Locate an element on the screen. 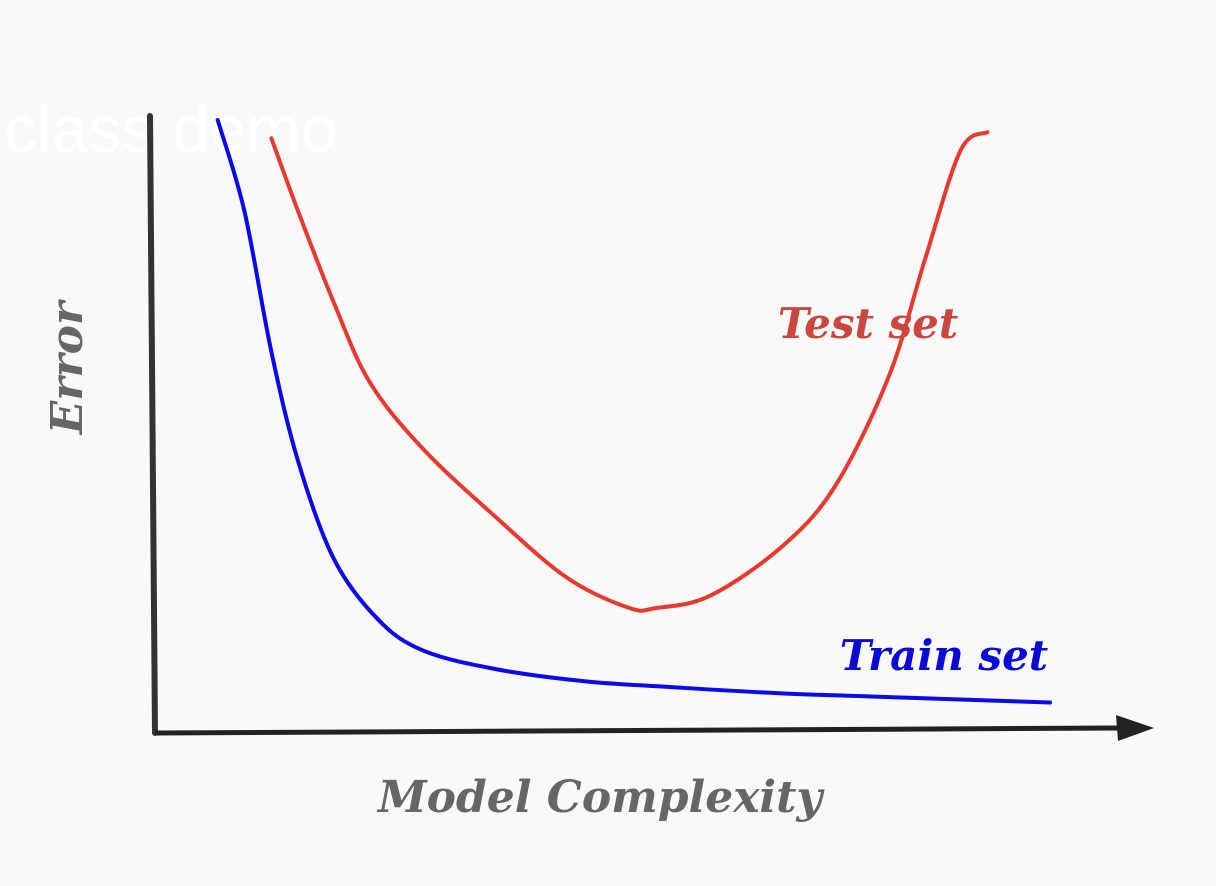 Image resolution: width=1216 pixels, height=886 pixels. series-label-layer: Test set Train set is located at coordinates (913, 489).